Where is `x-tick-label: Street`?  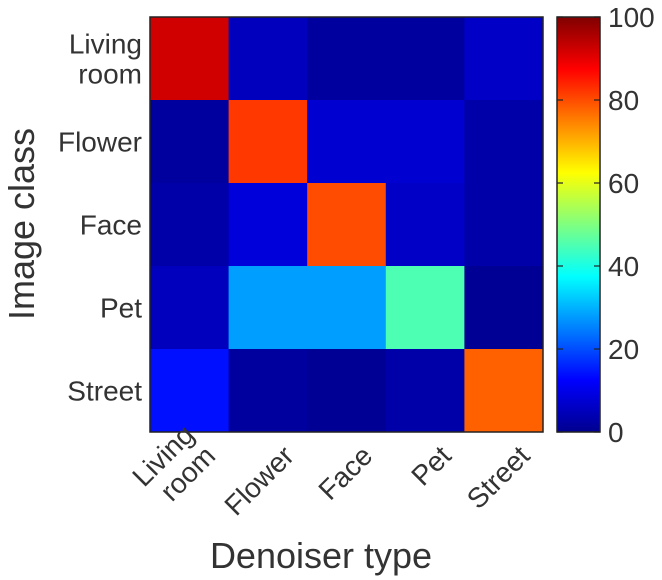 x-tick-label: Street is located at coordinates (498, 477).